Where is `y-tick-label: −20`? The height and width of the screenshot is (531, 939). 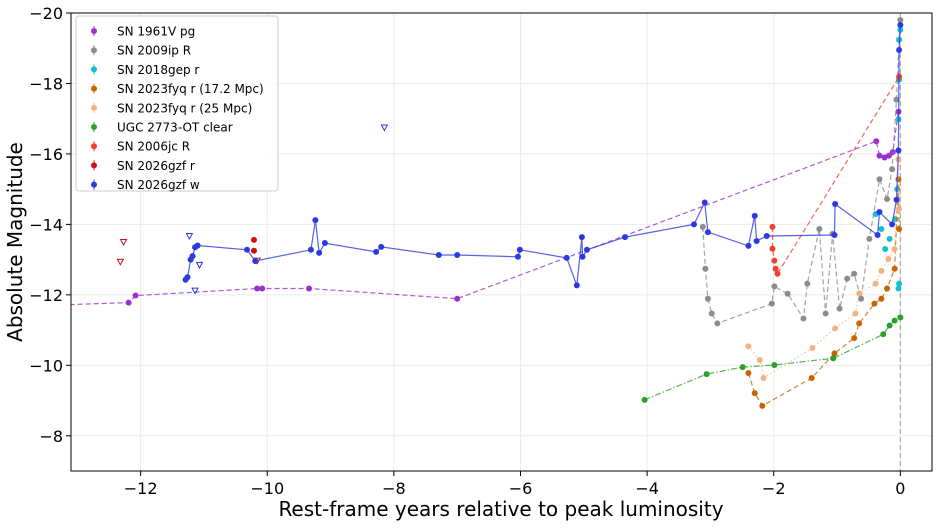
y-tick-label: −20 is located at coordinates (46, 13).